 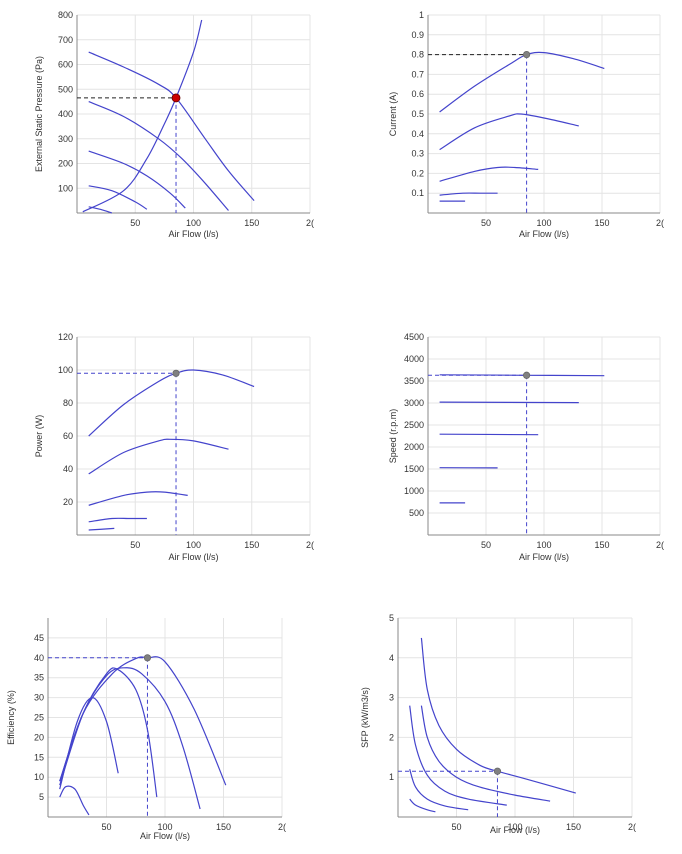 I want to click on efficiency-y-tick-label: 20, so click(x=39, y=737).